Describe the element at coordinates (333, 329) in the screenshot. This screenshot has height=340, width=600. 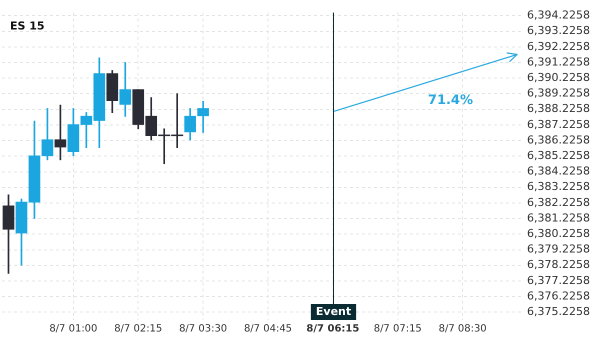
I see `x-tick-label: 8/7 06:15` at that location.